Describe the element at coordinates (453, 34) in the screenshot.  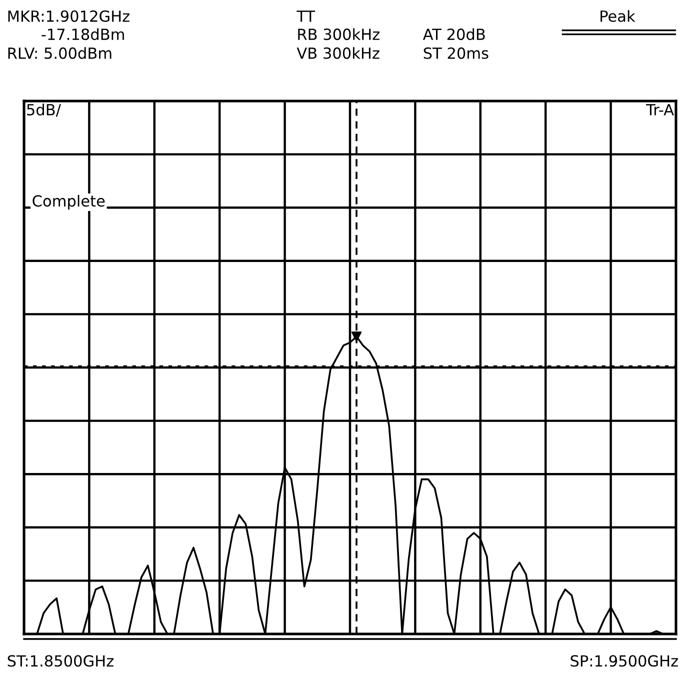
I see `text: AT 20dB` at that location.